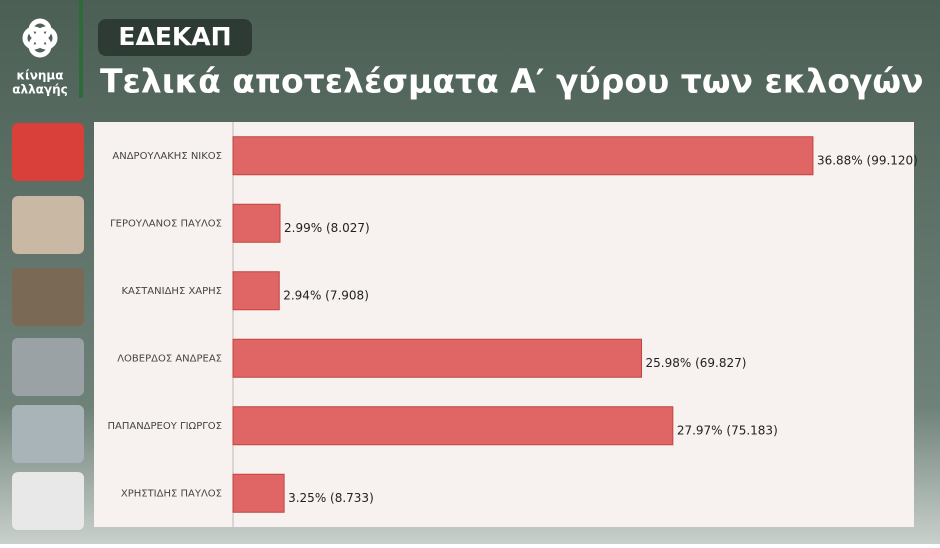 The image size is (940, 548). I want to click on separator, so click(81, 49).